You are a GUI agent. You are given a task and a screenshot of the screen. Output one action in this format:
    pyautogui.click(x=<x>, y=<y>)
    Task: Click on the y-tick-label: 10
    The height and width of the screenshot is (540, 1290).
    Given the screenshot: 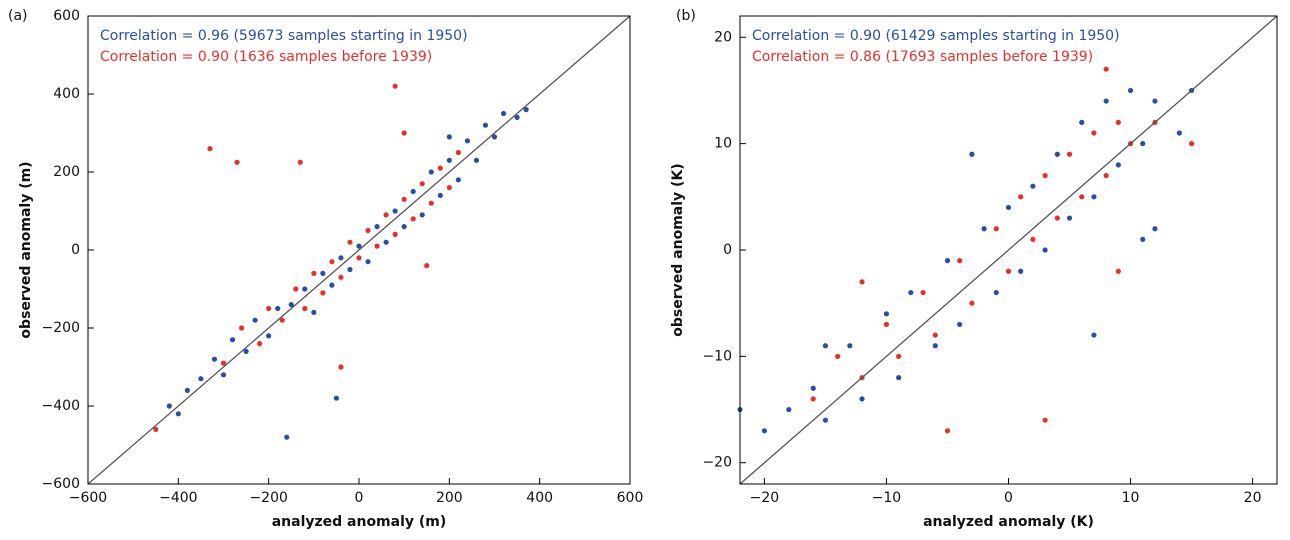 What is the action you would take?
    pyautogui.click(x=723, y=144)
    